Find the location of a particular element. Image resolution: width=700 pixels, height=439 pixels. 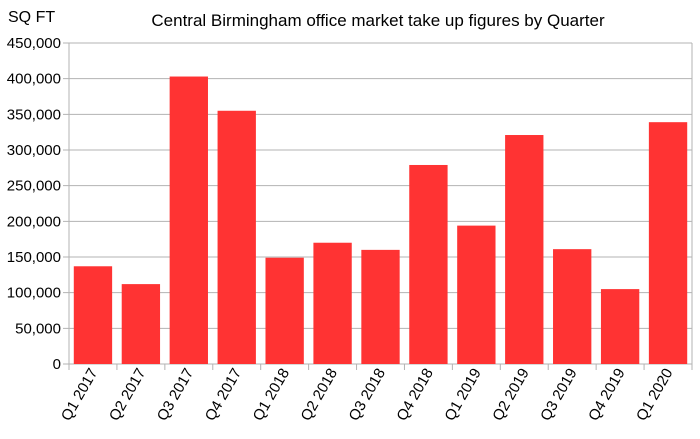

y-tick-label: 350,000 is located at coordinates (34, 114).